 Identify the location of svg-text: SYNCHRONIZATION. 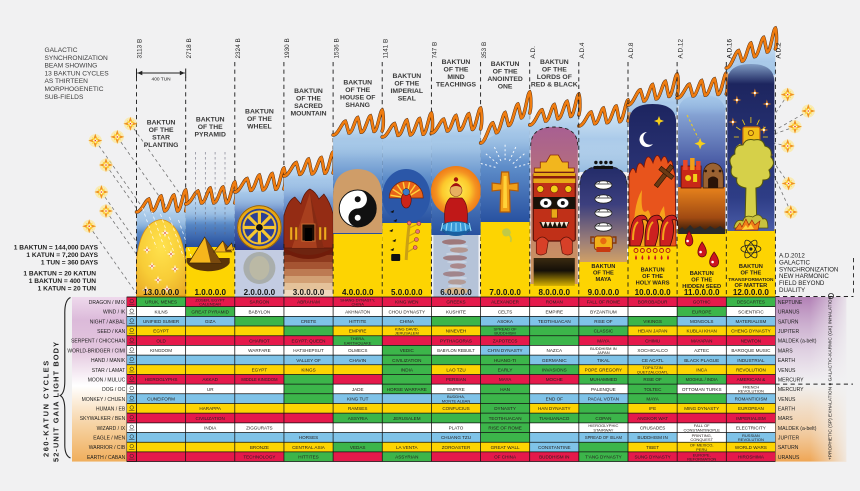
(808, 269).